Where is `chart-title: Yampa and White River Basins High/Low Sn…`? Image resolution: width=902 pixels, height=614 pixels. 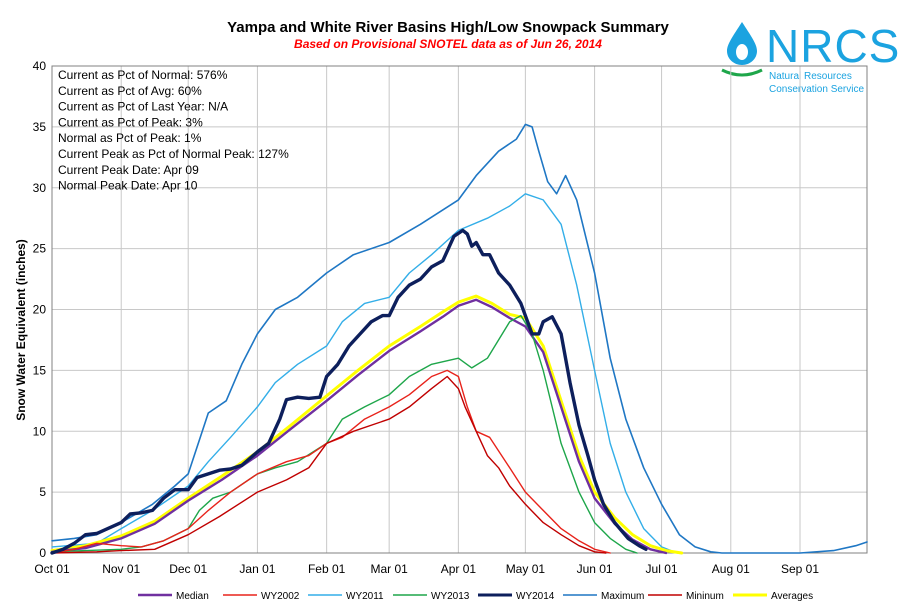
chart-title: Yampa and White River Basins High/Low Sn… is located at coordinates (448, 27).